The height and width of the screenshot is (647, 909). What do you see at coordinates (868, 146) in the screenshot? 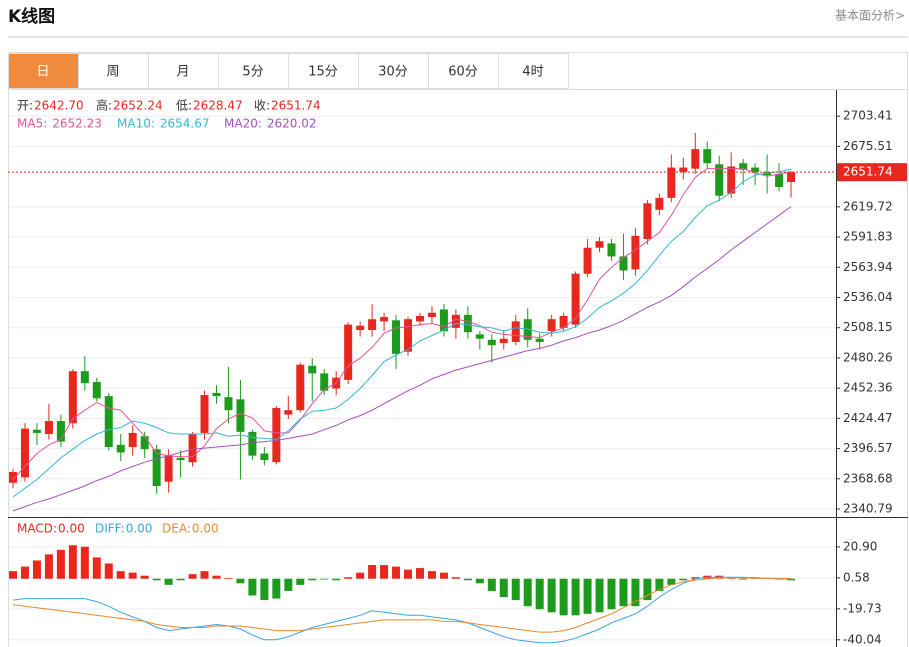
I see `y-tick-label: 2675.51` at bounding box center [868, 146].